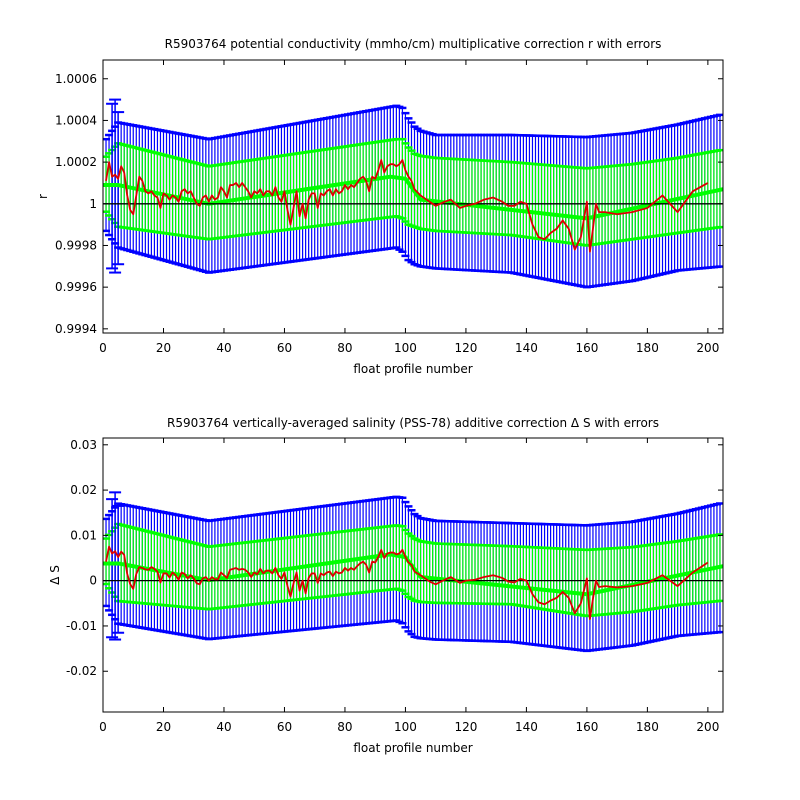  Describe the element at coordinates (115, 566) in the screenshot. I see `endpoint-error-bars` at that location.